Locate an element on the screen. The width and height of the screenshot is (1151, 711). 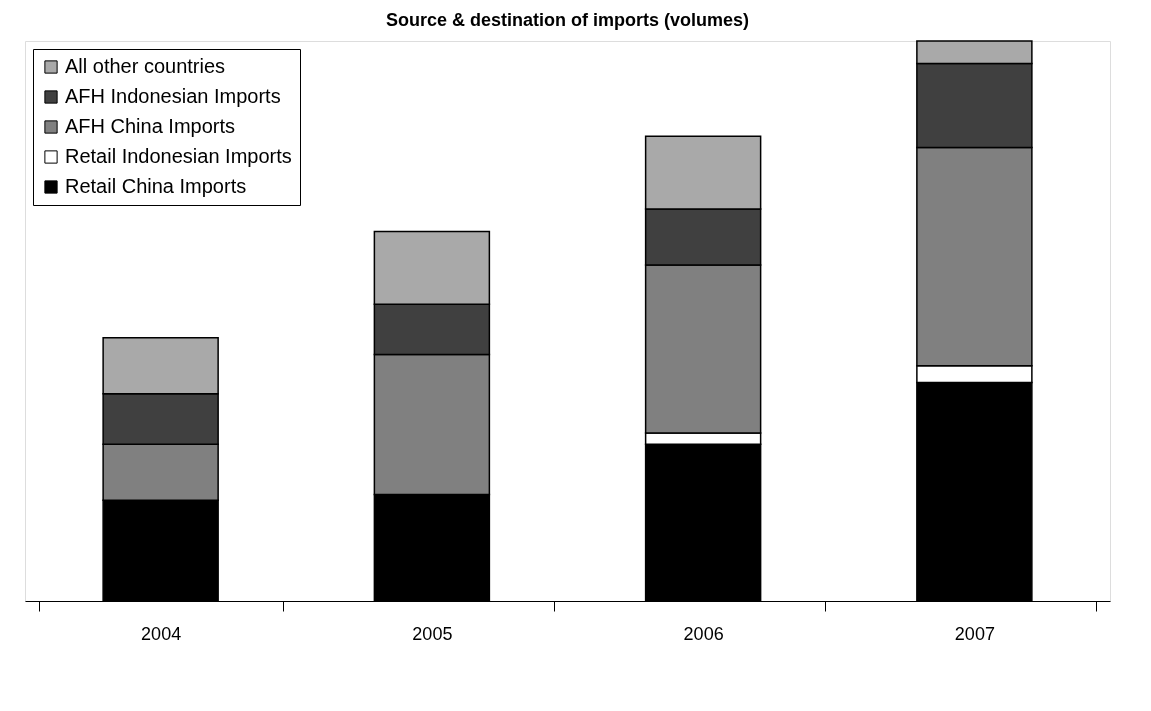
legend-label: AFH China Imports is located at coordinates (150, 126).